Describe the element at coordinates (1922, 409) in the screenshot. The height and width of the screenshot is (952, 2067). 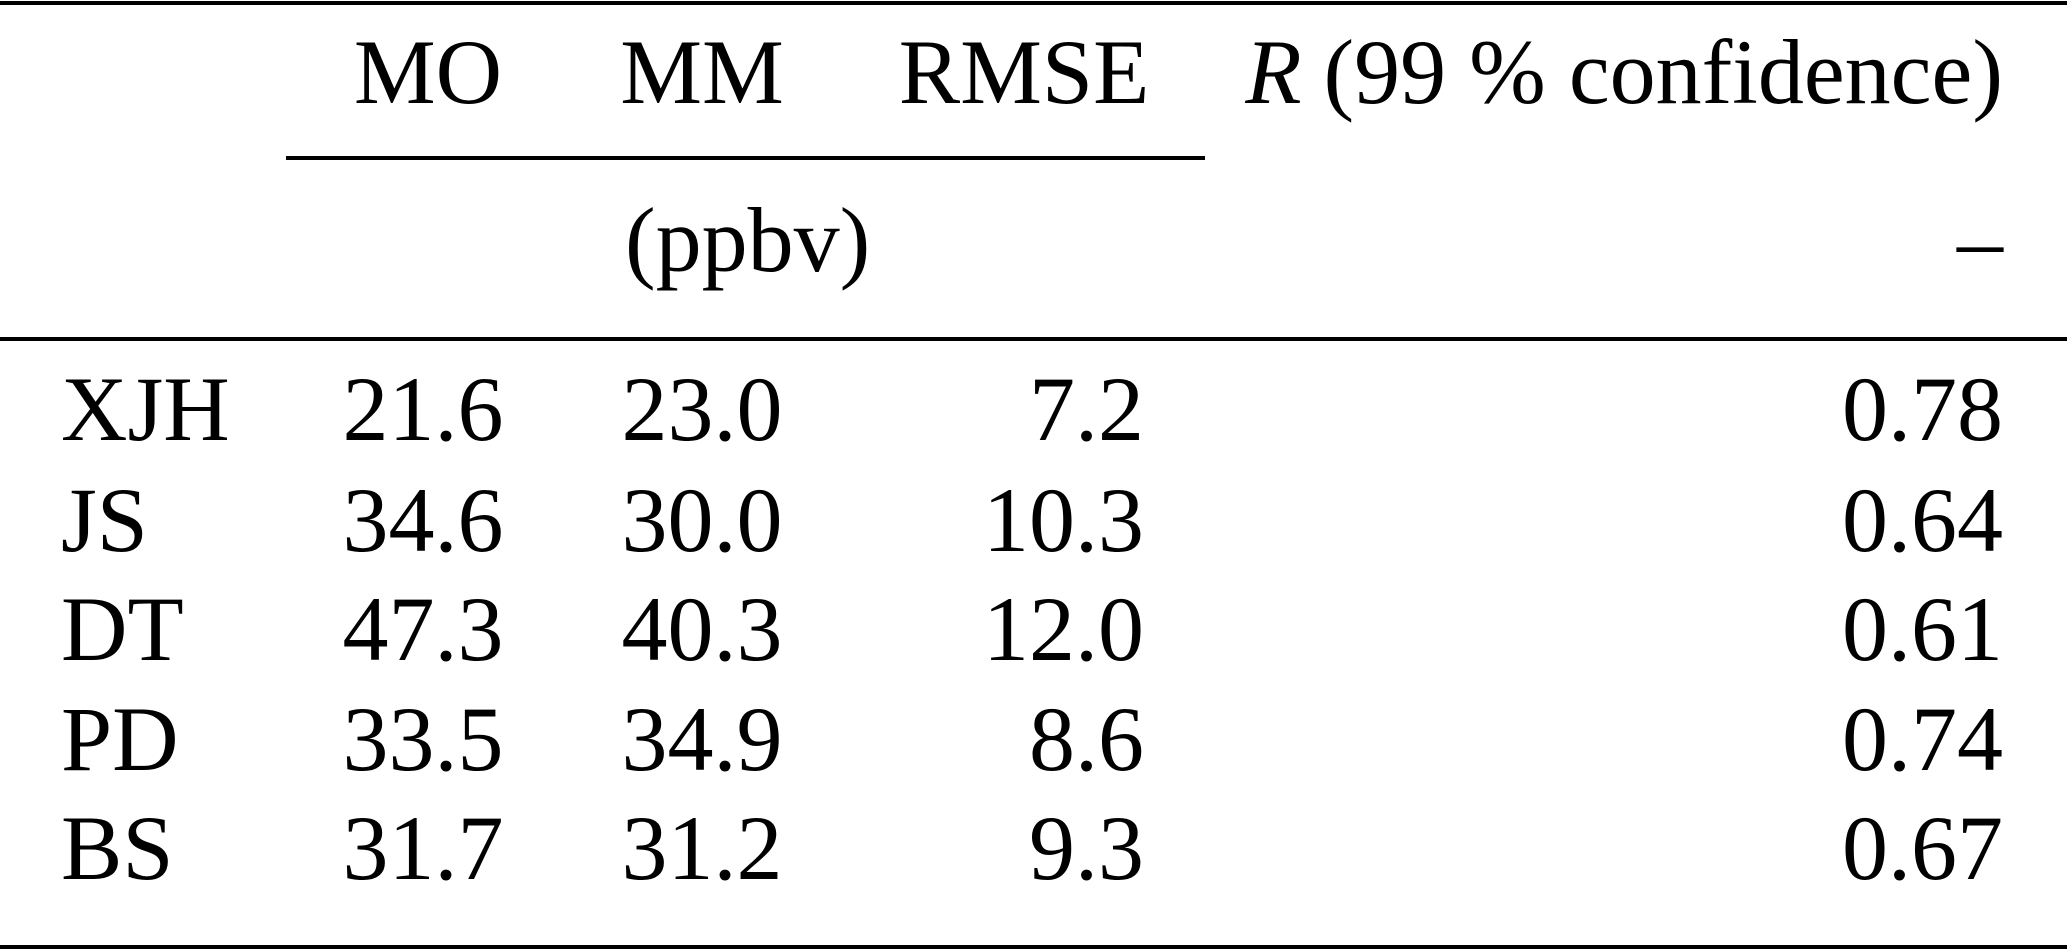
I see `cell: 0.78` at that location.